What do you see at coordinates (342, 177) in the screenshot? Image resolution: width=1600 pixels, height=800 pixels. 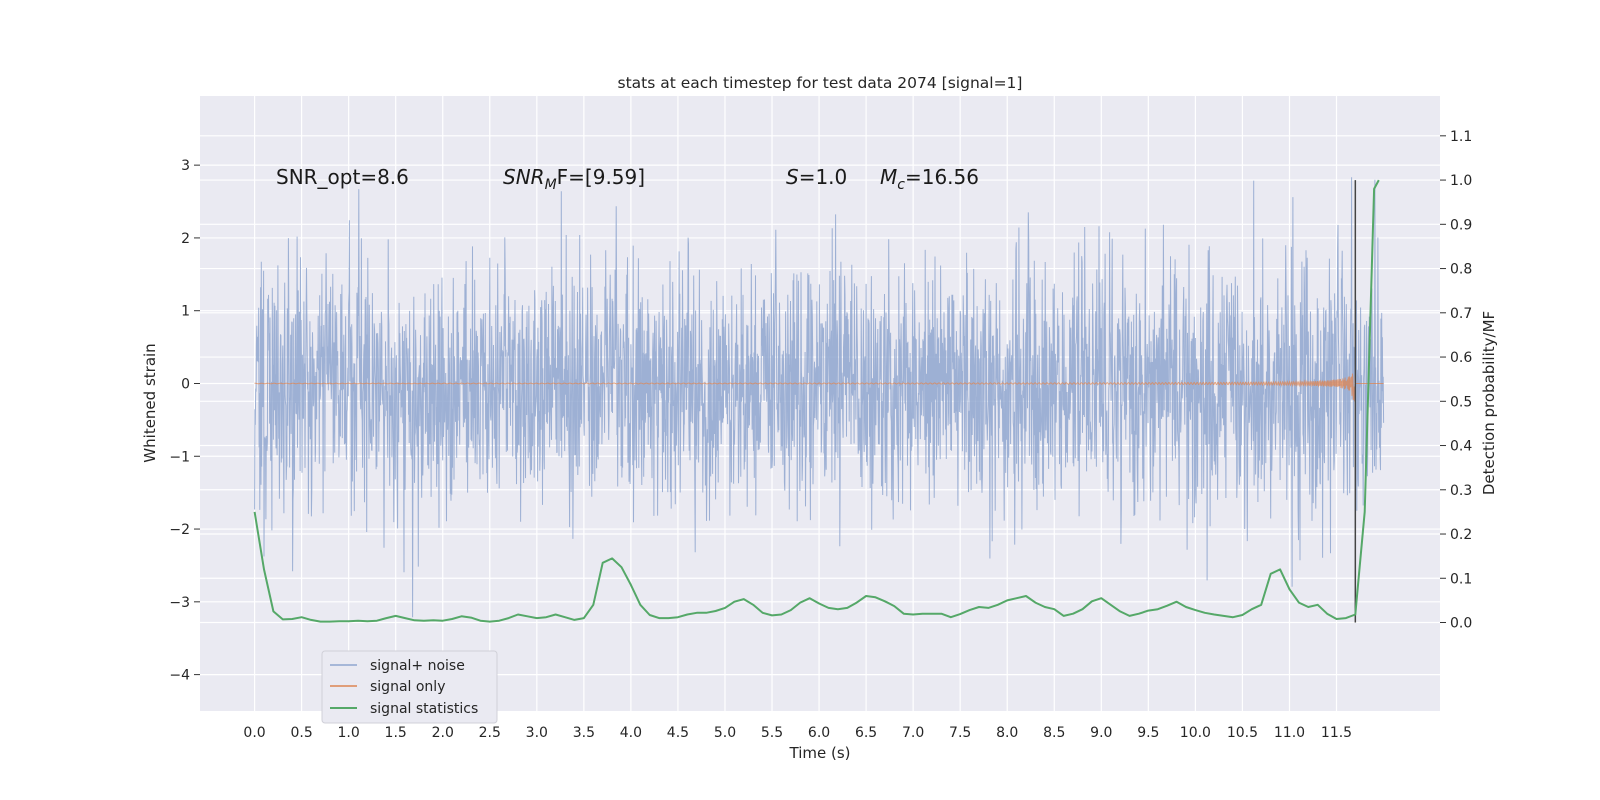 I see `annotation-snr-opt: SNR_opt=8.6` at bounding box center [342, 177].